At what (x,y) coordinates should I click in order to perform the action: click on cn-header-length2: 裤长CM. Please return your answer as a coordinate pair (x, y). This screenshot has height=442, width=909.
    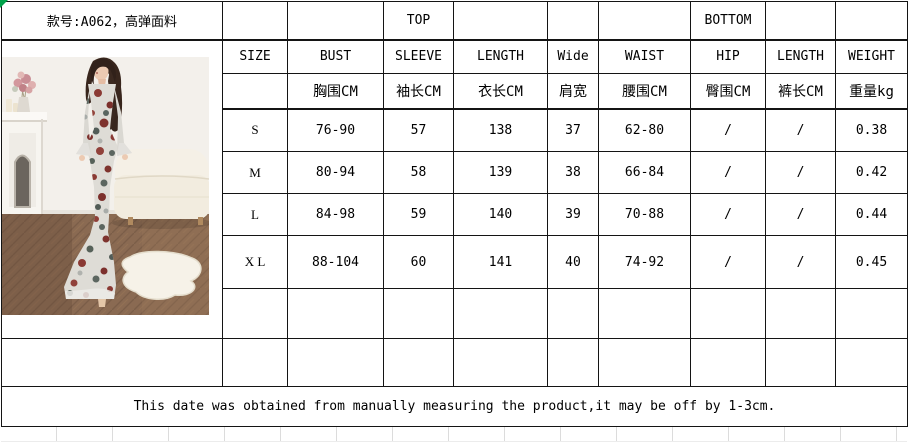
    Looking at the image, I should click on (800, 91).